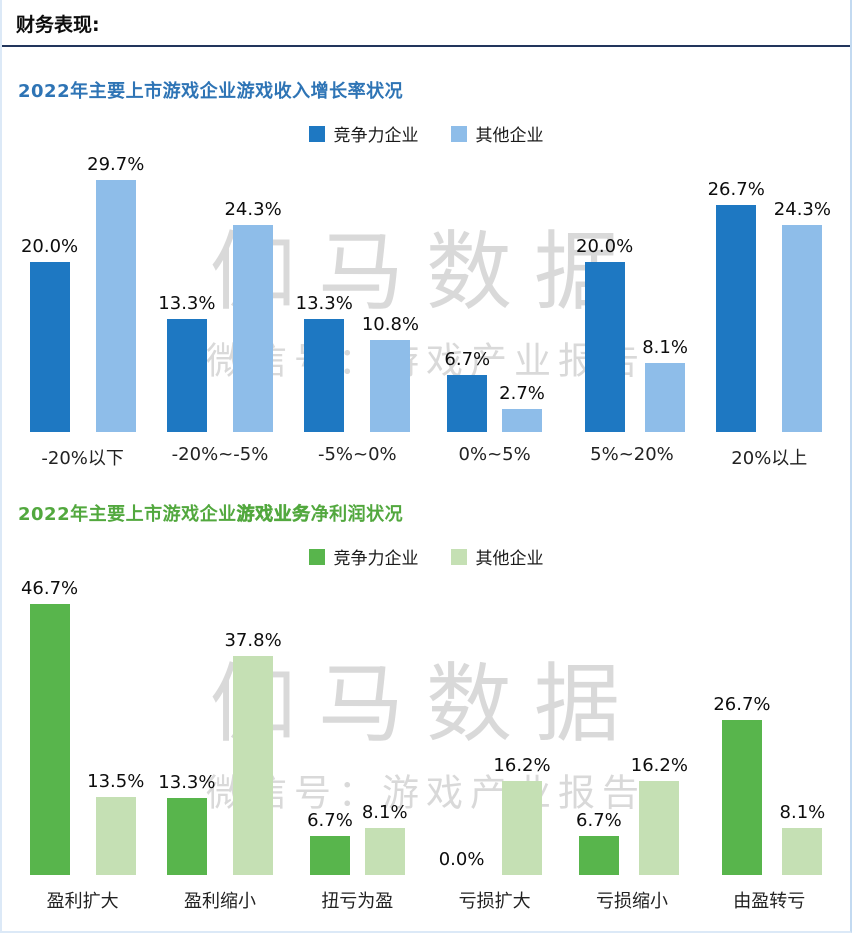 This screenshot has width=852, height=933. What do you see at coordinates (357, 901) in the screenshot?
I see `category-label: 扭亏为盈` at bounding box center [357, 901].